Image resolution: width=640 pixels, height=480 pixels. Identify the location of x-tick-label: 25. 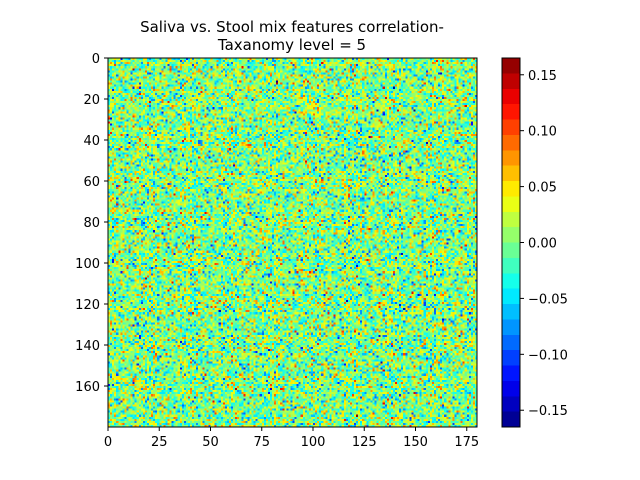
(159, 442).